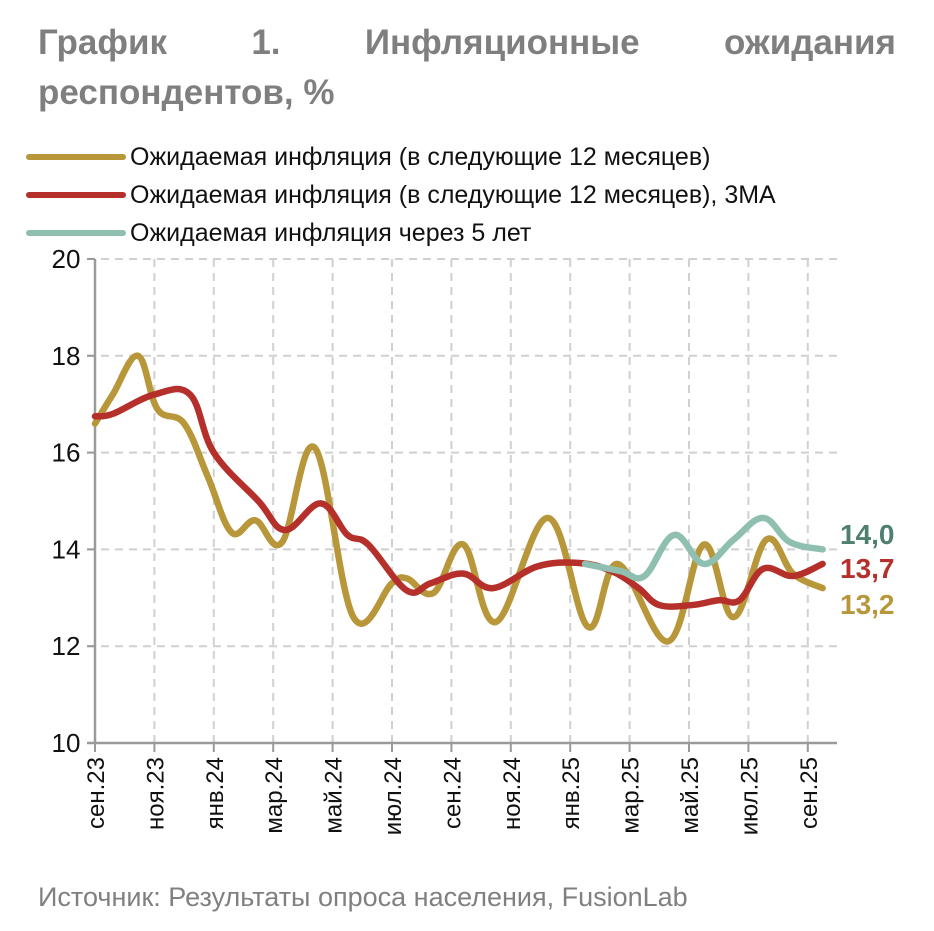 The height and width of the screenshot is (931, 934). Describe the element at coordinates (334, 795) in the screenshot. I see `x-tick-label: май.24` at that location.